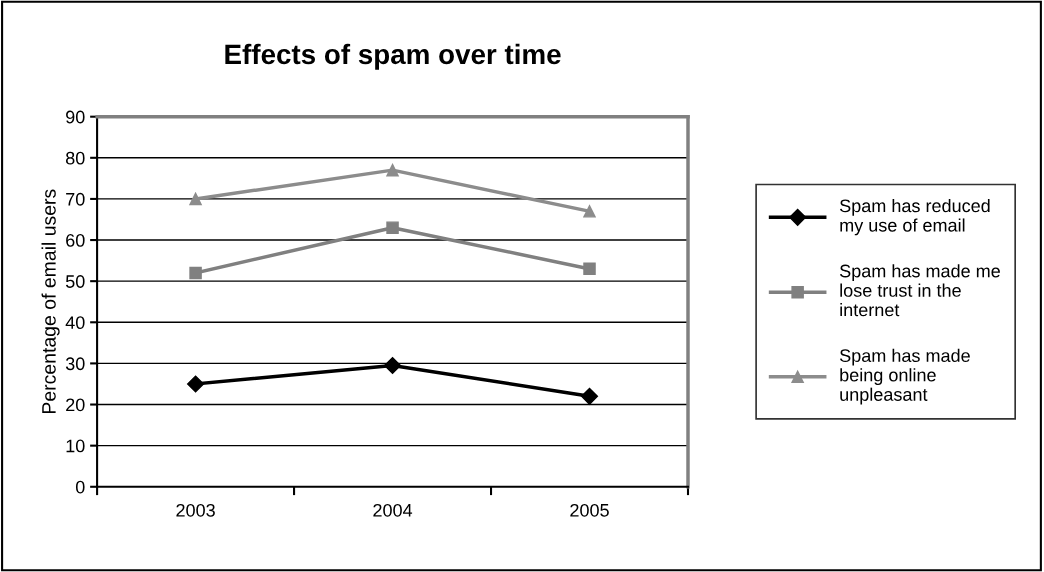  What do you see at coordinates (393, 510) in the screenshot?
I see `x-tick-label: 2004` at bounding box center [393, 510].